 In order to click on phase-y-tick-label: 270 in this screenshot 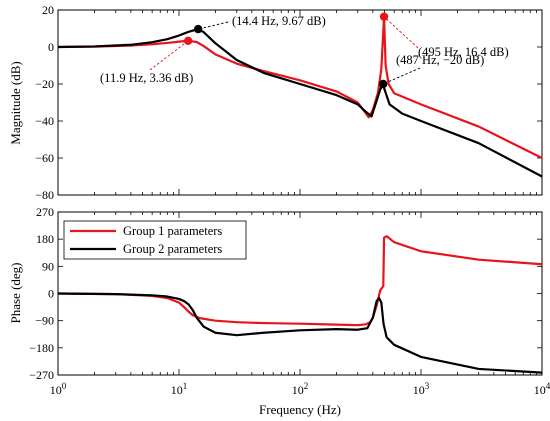, I will do `click(45, 212)`.